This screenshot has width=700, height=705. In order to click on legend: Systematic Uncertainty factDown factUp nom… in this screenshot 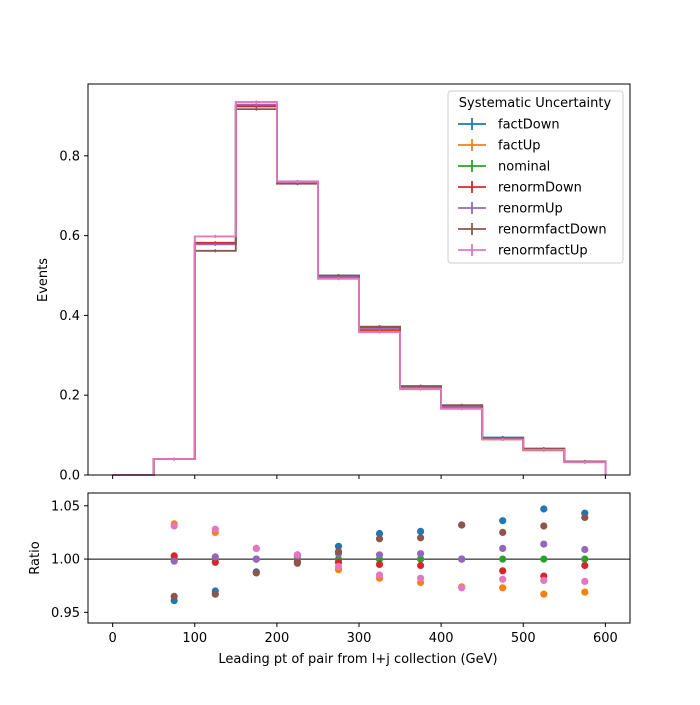, I will do `click(535, 177)`.